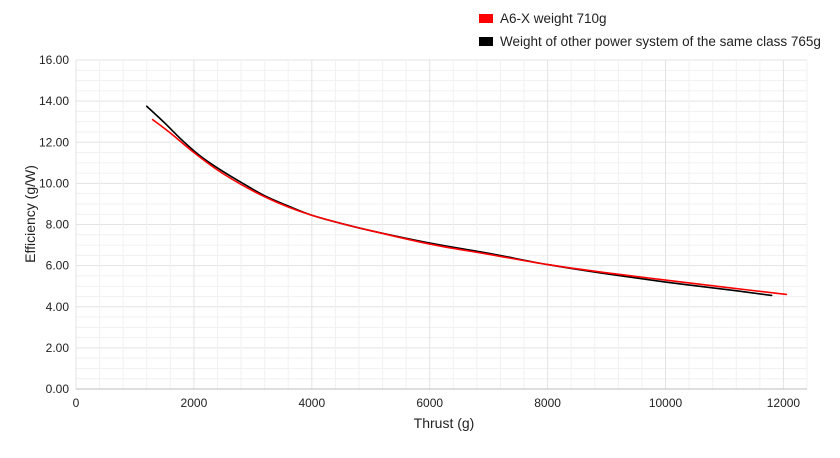 Image resolution: width=840 pixels, height=458 pixels. Describe the element at coordinates (58, 307) in the screenshot. I see `y-tick-label: 4.00` at that location.